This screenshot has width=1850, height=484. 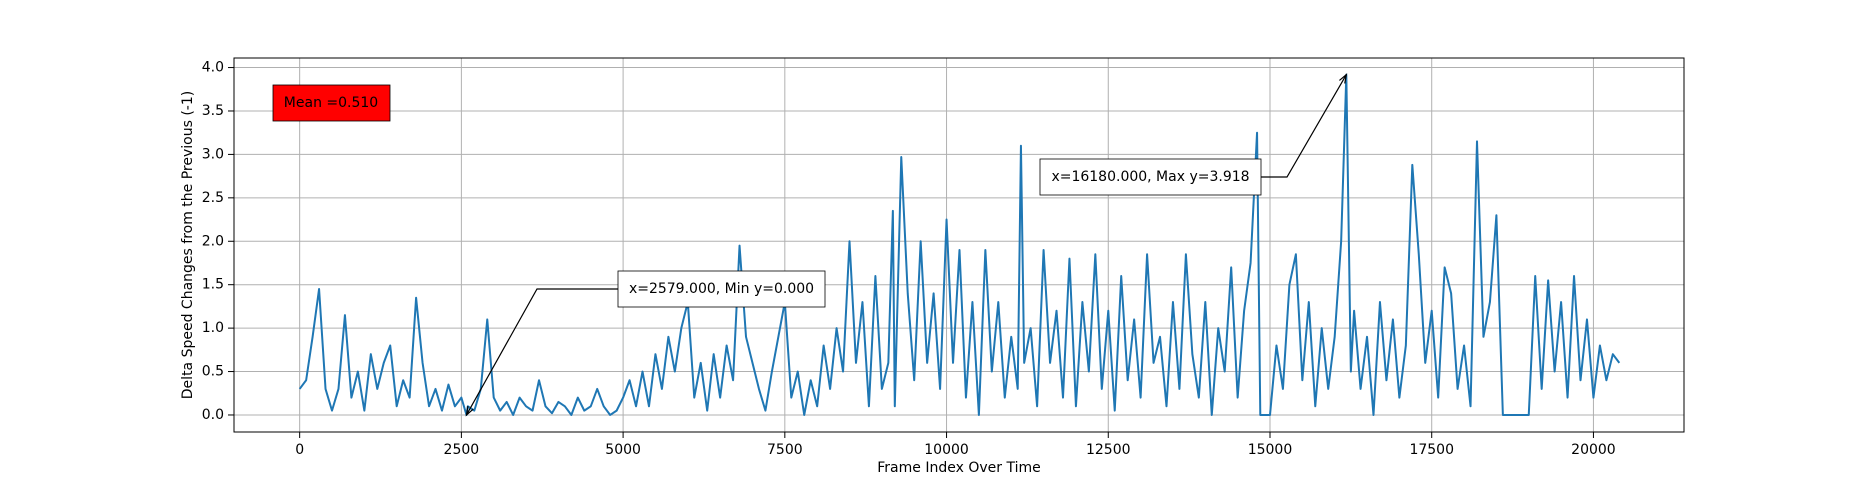 I want to click on annotation-label: x=2579.000, Min y=0.000, so click(x=721, y=289).